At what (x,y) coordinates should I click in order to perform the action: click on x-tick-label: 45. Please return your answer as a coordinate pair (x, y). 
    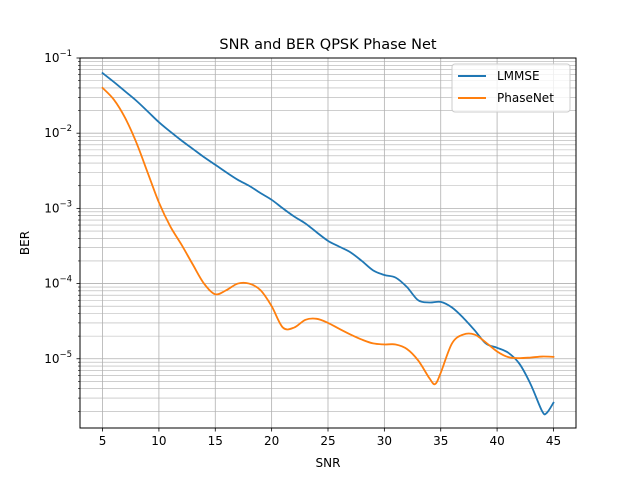
    Looking at the image, I should click on (553, 441).